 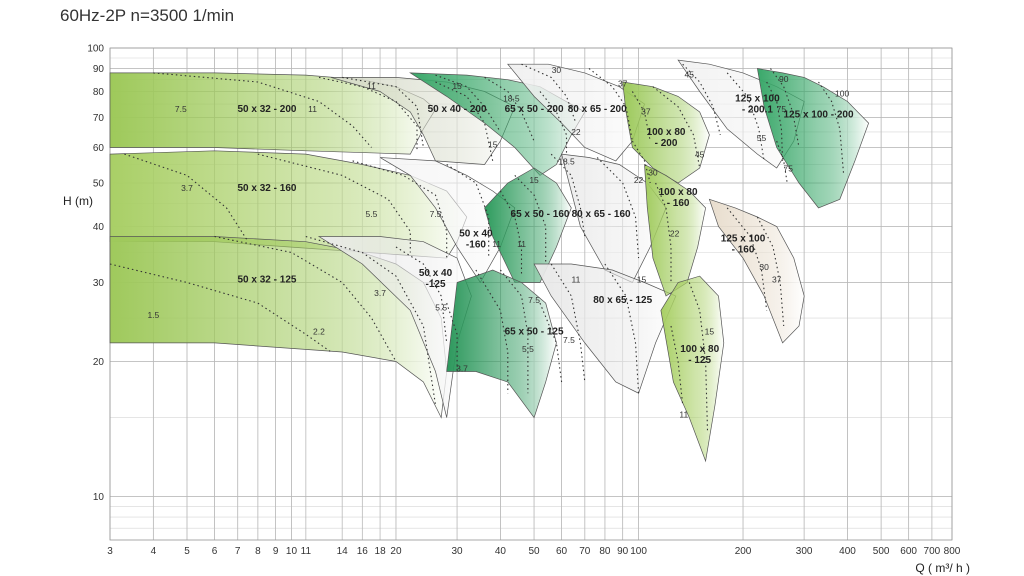 I want to click on x-axis-label: Q ( m³/ h ), so click(x=942, y=568).